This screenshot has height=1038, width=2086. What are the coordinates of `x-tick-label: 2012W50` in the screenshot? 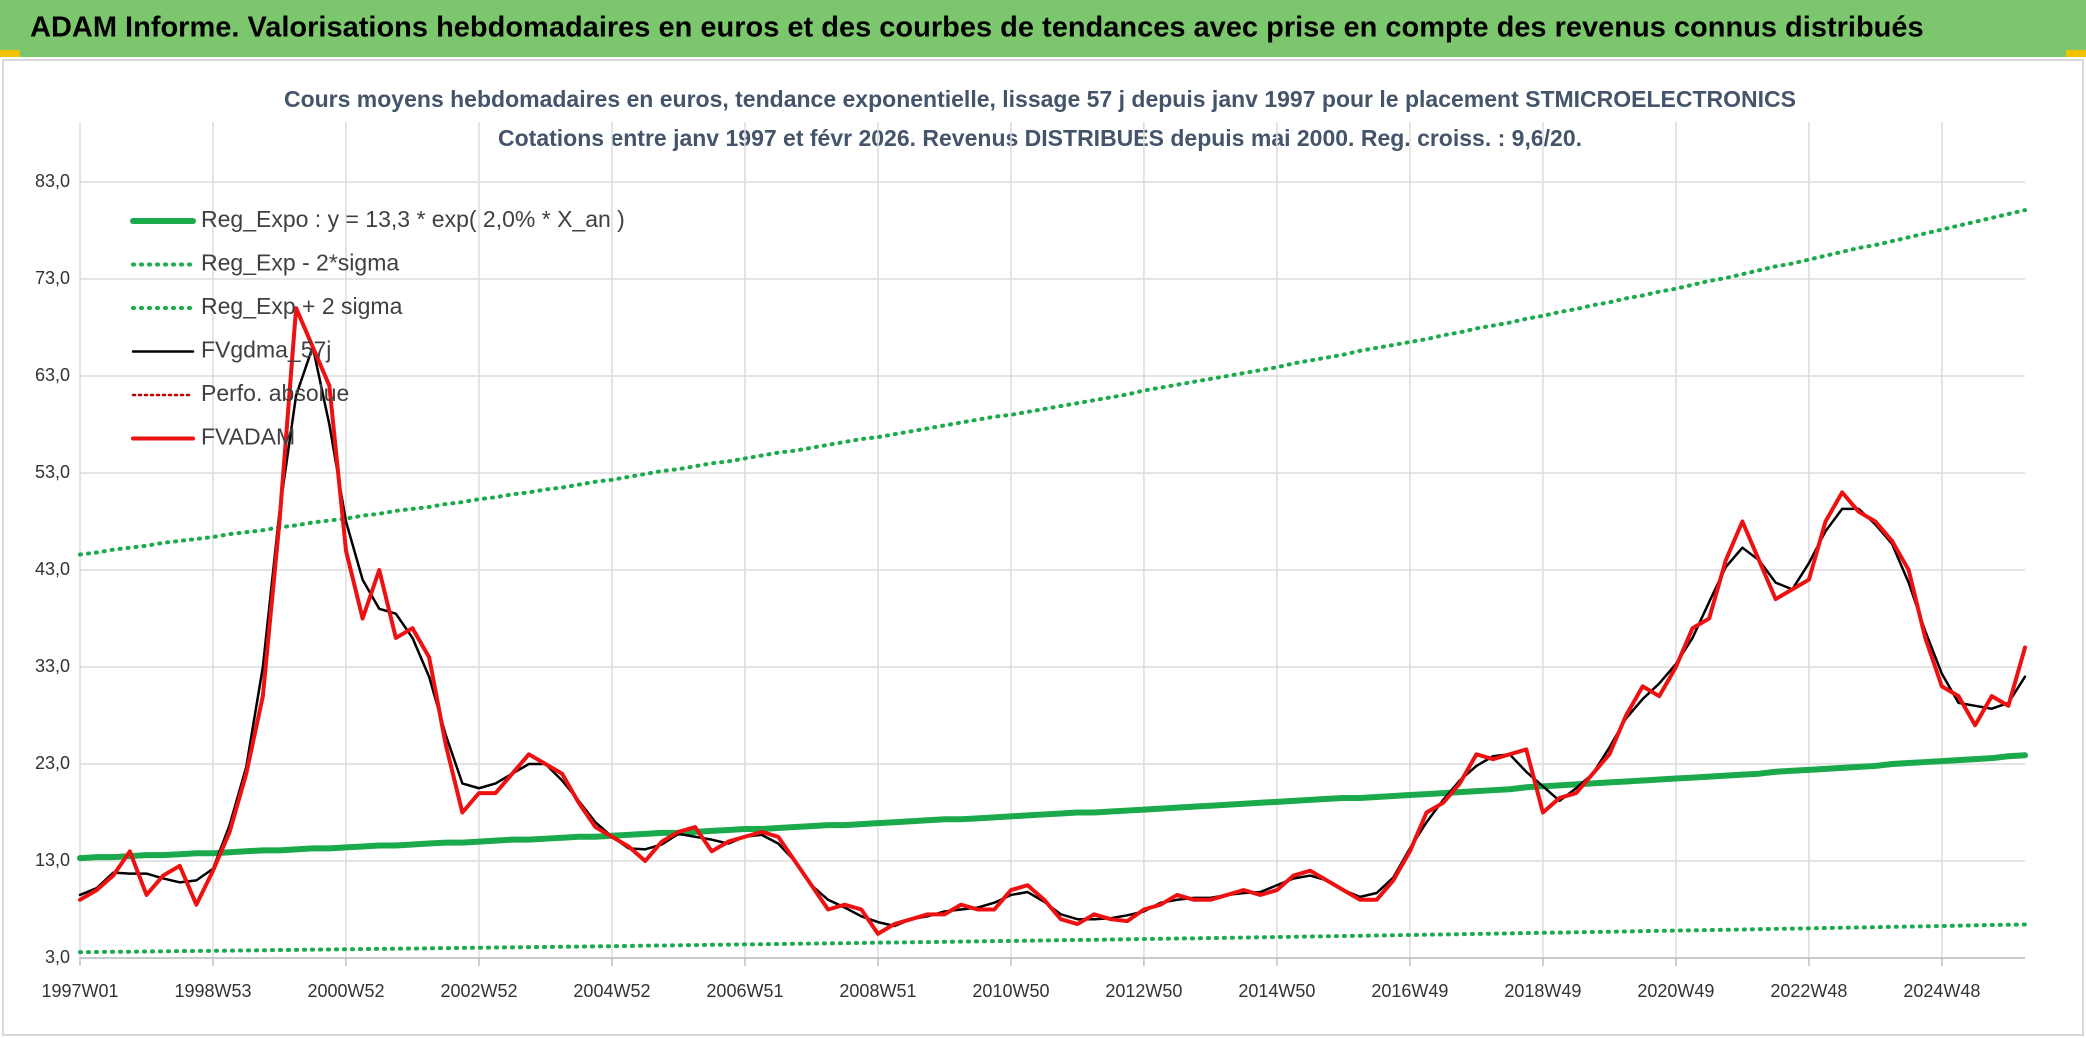 It's located at (1143, 991).